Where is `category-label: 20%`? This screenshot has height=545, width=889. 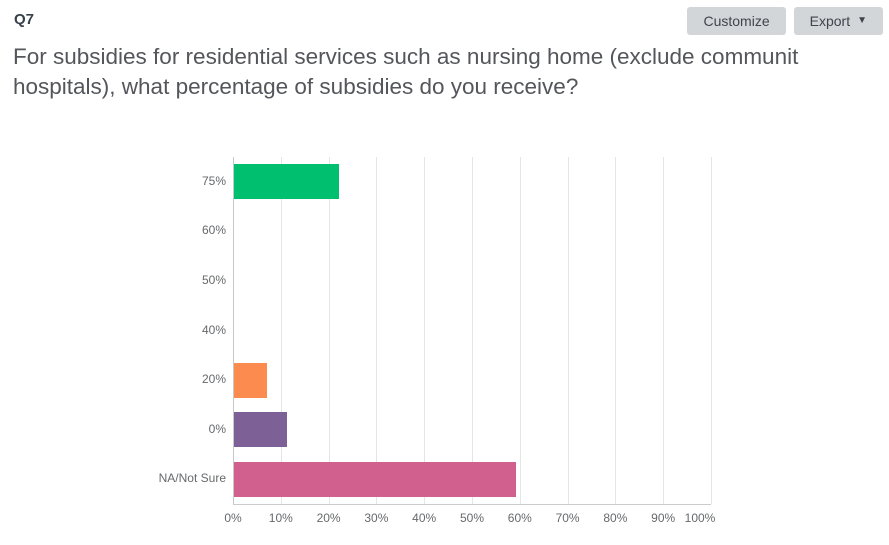
category-label: 20% is located at coordinates (213, 379).